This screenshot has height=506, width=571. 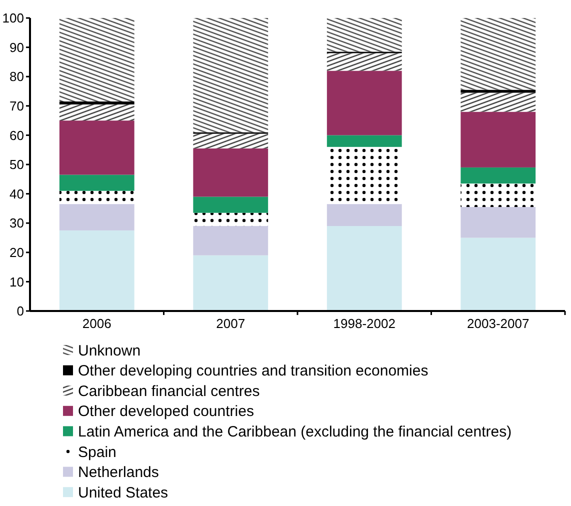 What do you see at coordinates (17, 47) in the screenshot?
I see `y-tick-label: 90` at bounding box center [17, 47].